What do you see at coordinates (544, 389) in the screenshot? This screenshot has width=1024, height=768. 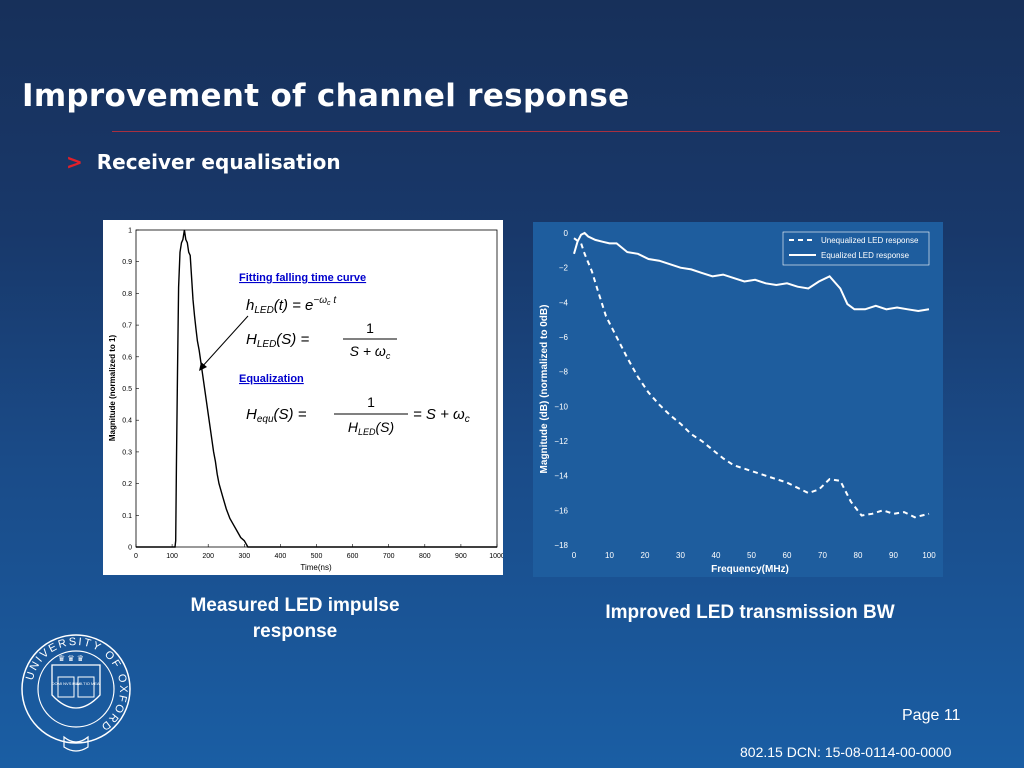 I see `y-axis-label: Magnitude (dB) (normalized to 0dB)` at bounding box center [544, 389].